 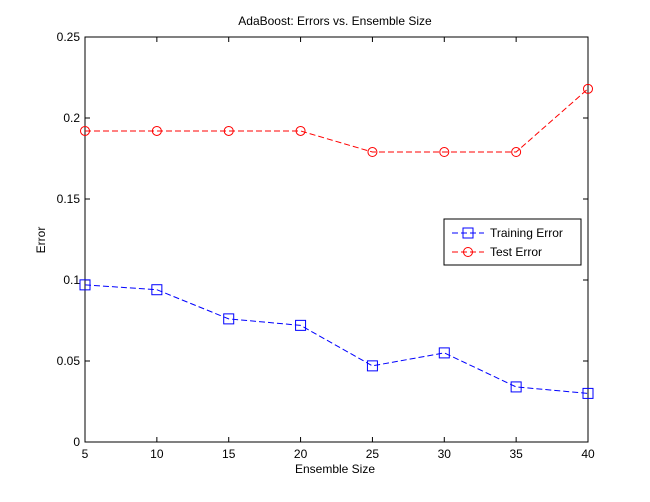 What do you see at coordinates (588, 454) in the screenshot?
I see `x-tick-label: 40` at bounding box center [588, 454].